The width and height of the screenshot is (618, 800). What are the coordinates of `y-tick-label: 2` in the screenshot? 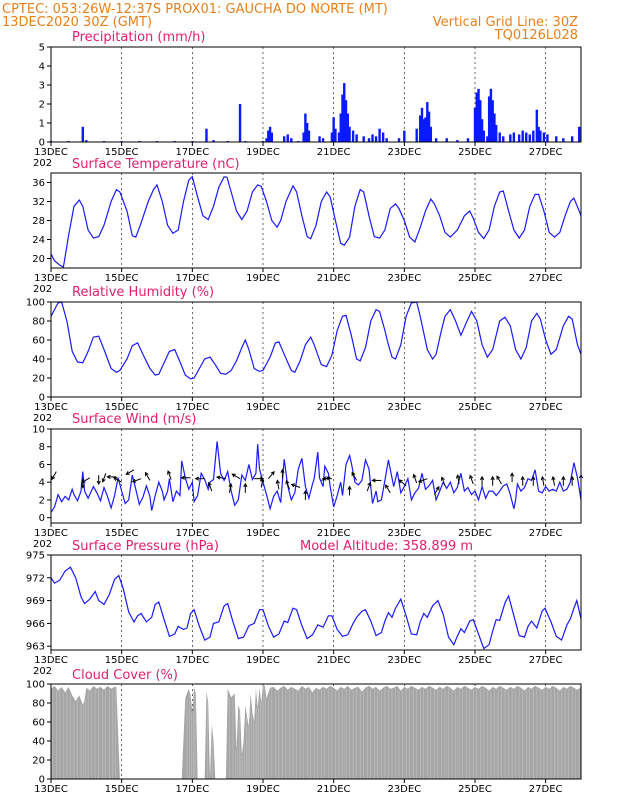 It's located at (42, 500).